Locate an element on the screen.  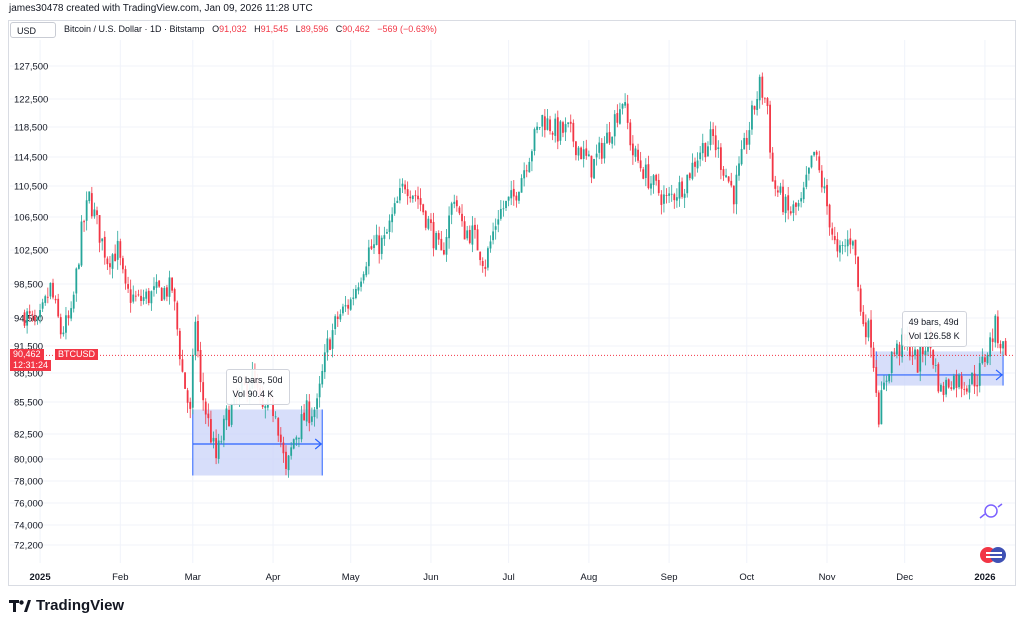
symbol-title: Bitcoin / U.S. Dollar · 1D · Bitstamp is located at coordinates (134, 29).